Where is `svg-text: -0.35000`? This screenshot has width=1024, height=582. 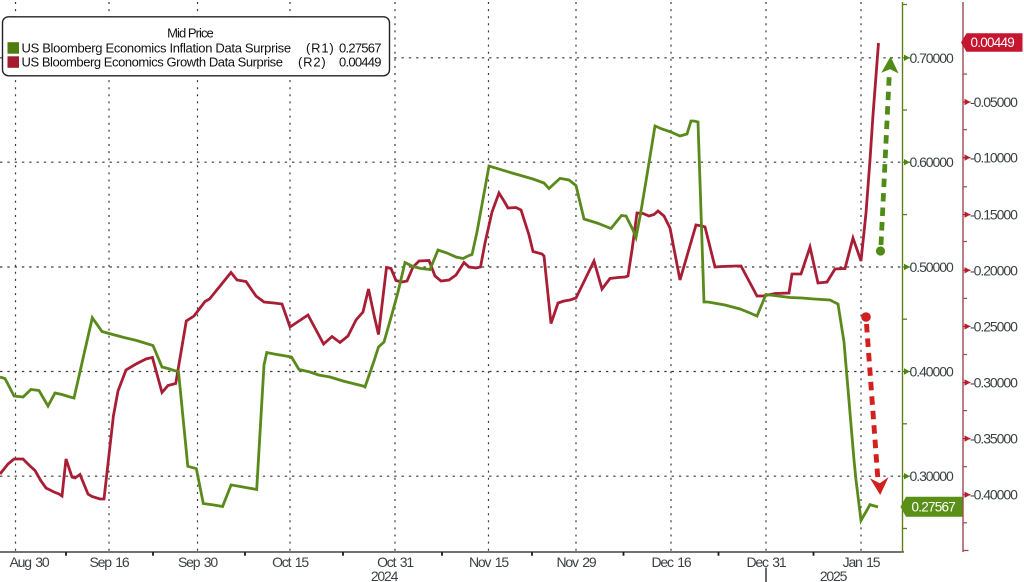 svg-text: -0.35000 is located at coordinates (994, 439).